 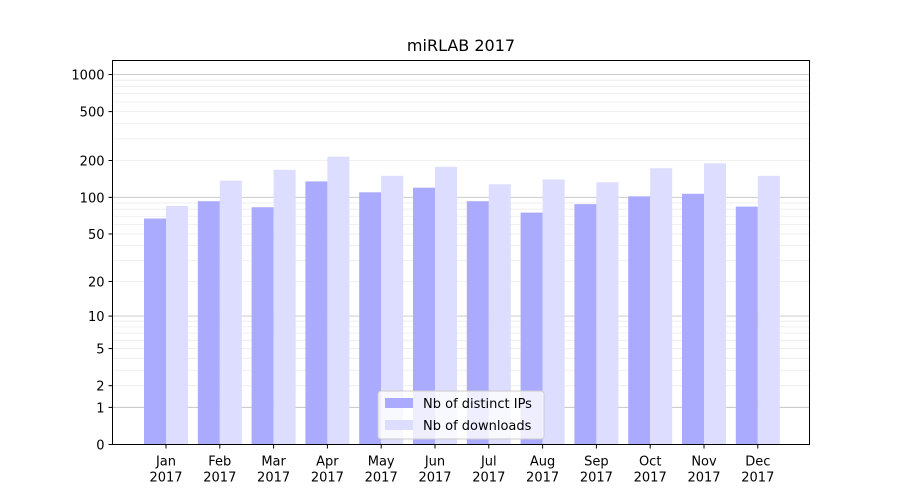 What do you see at coordinates (757, 462) in the screenshot?
I see `x-tick-label-month: Dec` at bounding box center [757, 462].